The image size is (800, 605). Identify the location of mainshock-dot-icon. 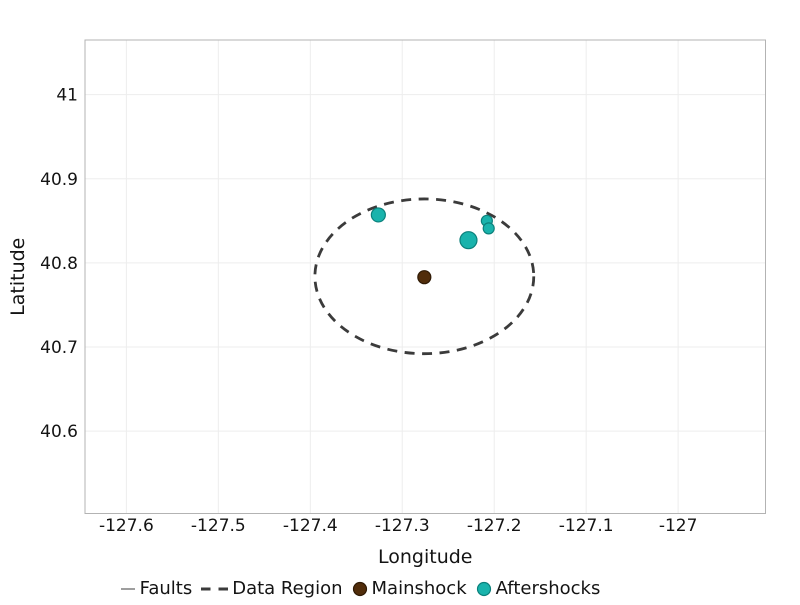
(359, 589).